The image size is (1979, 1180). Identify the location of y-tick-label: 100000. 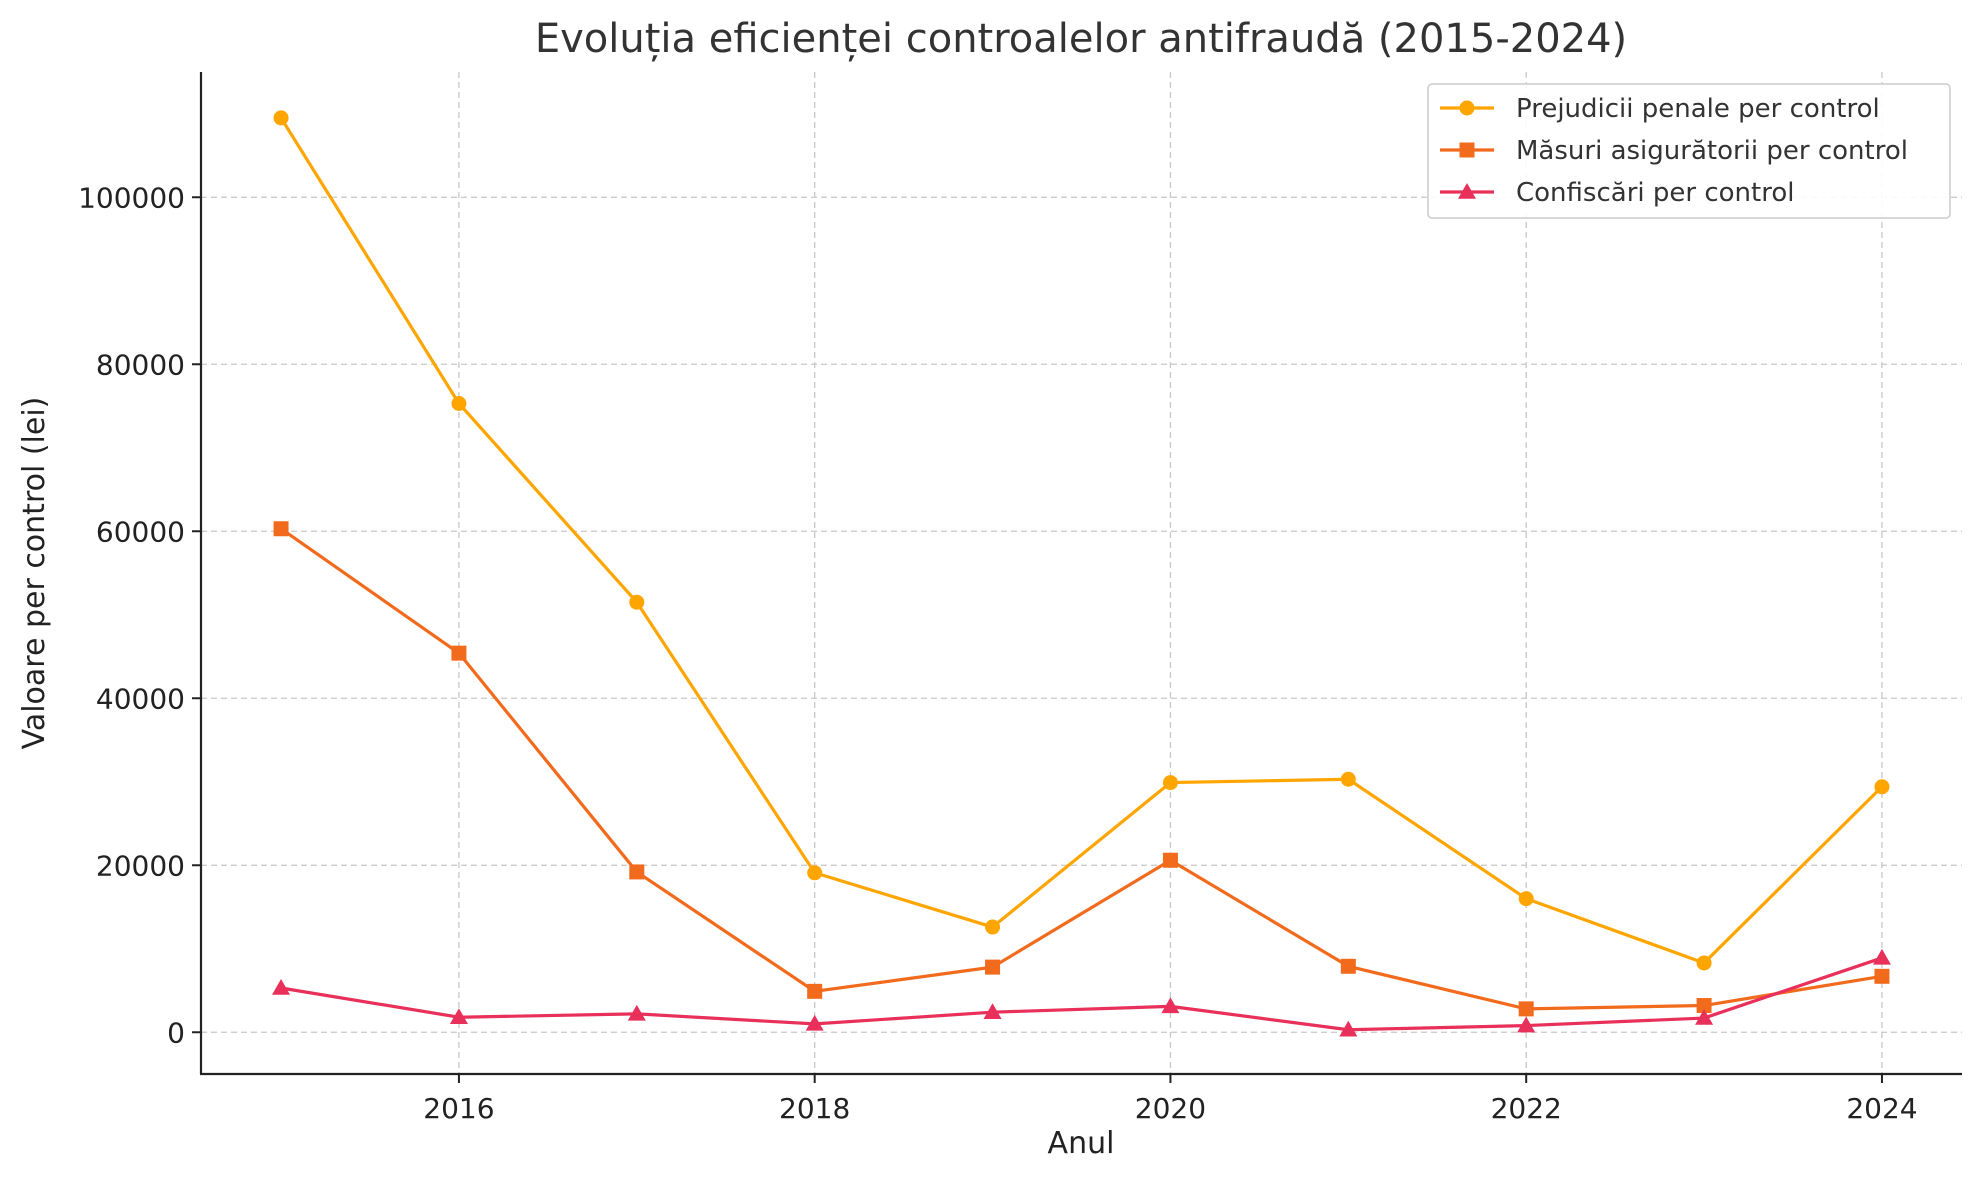
(131, 197).